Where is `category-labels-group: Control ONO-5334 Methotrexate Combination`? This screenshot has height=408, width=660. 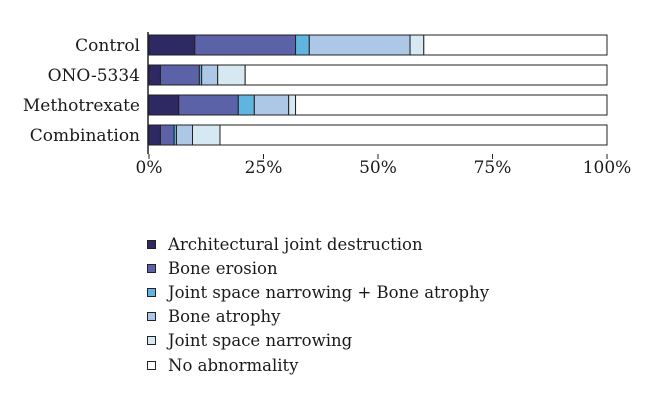
category-labels-group: Control ONO-5334 Methotrexate Combination is located at coordinates (81, 91).